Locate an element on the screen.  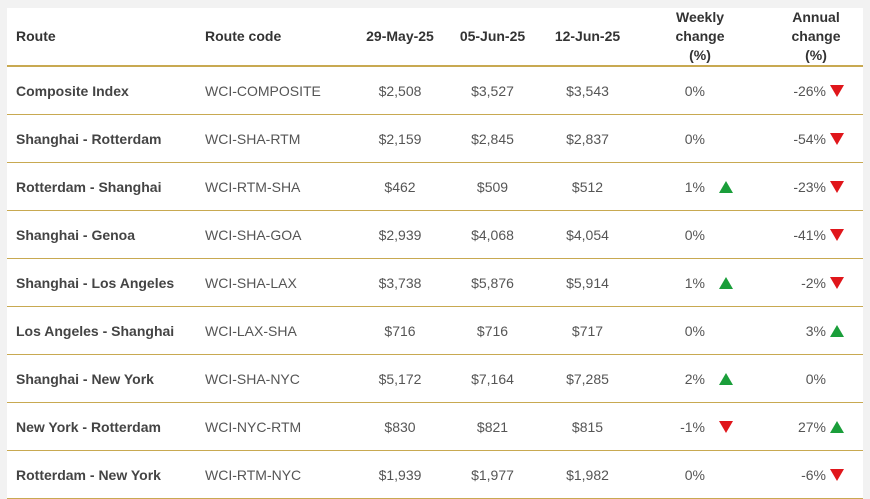
price-cell: $4,068 is located at coordinates (492, 234).